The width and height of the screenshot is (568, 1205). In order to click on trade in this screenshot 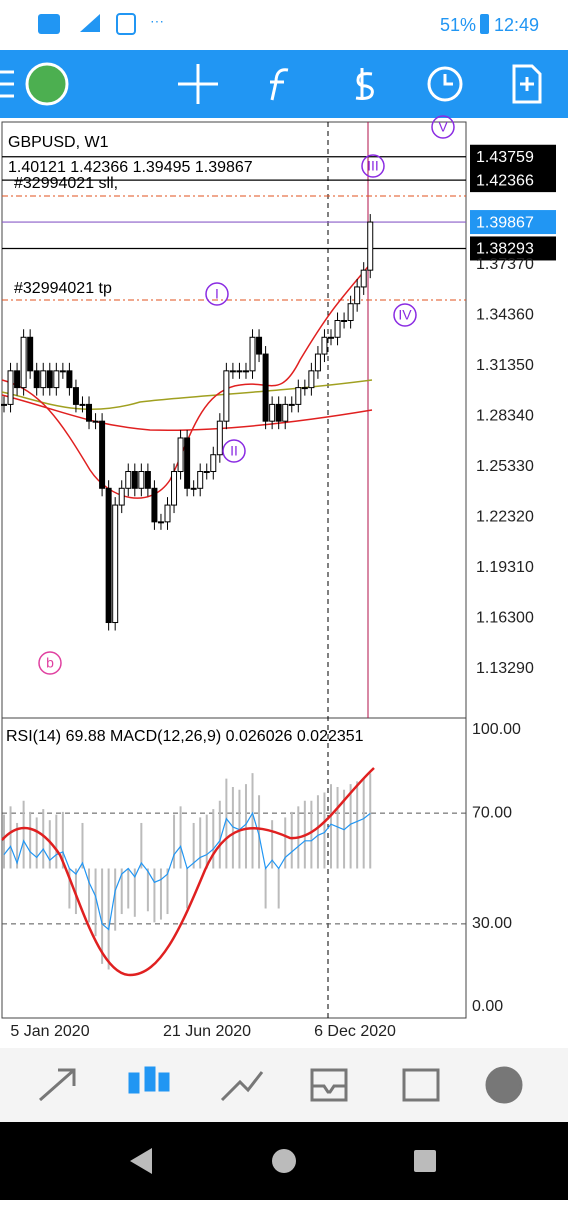, I will do `click(364, 84)`.